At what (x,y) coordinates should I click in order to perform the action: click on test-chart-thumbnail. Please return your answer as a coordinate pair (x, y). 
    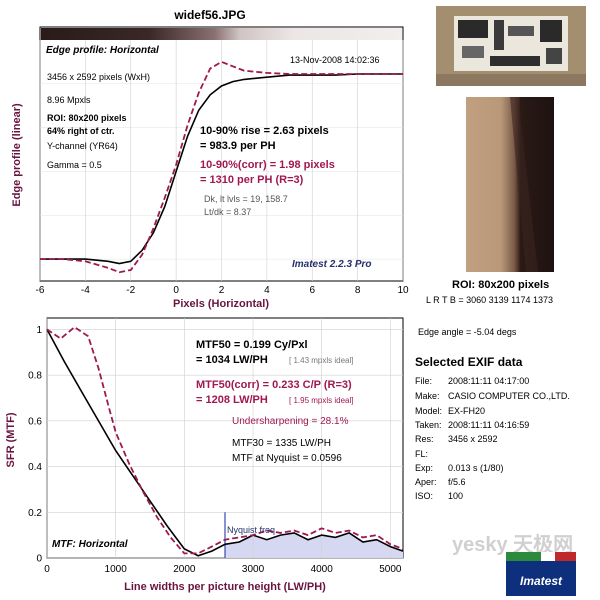
    Looking at the image, I should click on (511, 46).